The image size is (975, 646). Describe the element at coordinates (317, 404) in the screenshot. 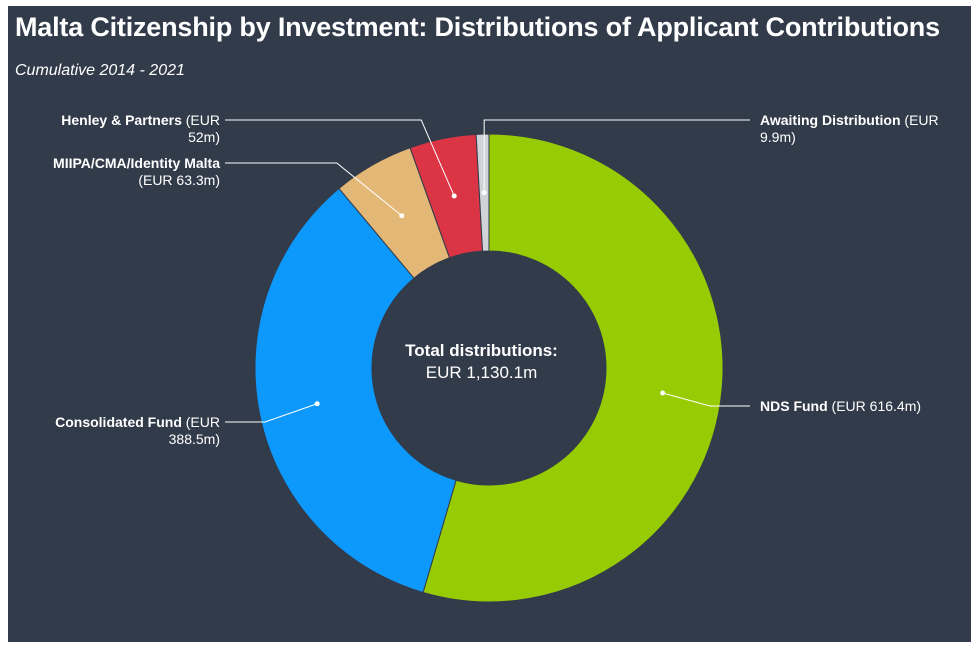

I see `connector-dot-consolidated-fund` at that location.